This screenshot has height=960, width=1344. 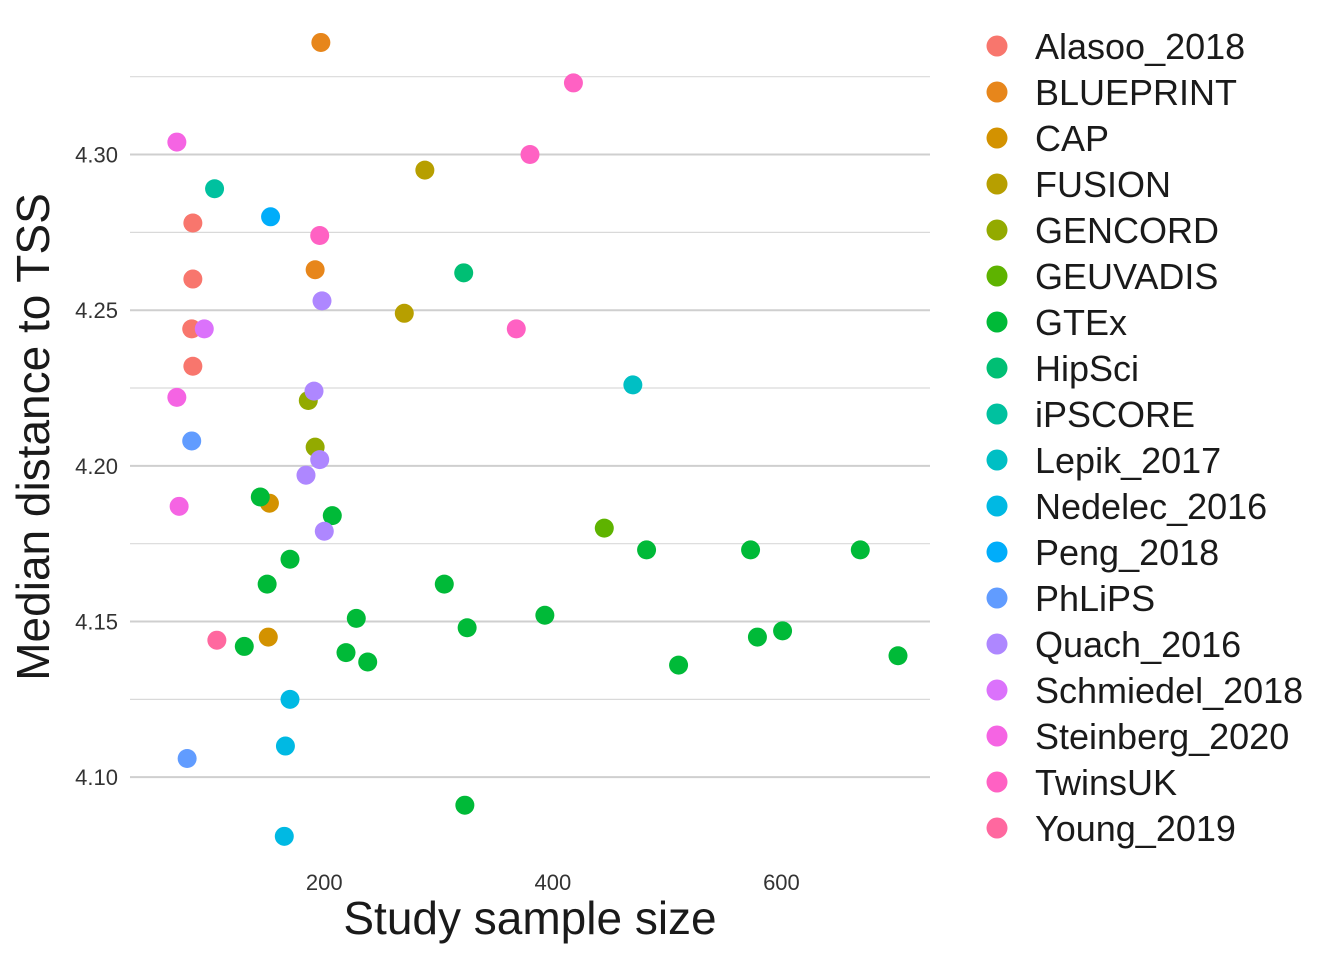 I want to click on legend-label: GEUVADIS, so click(x=1126, y=276).